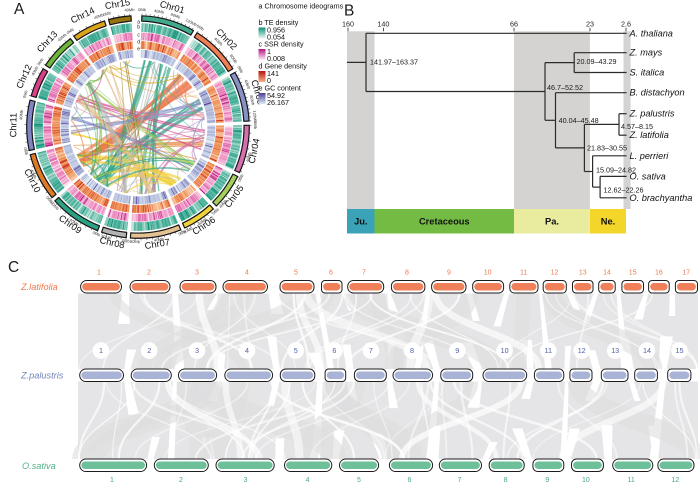 This screenshot has height=490, width=700. I want to click on svg-text: Z. latifolia, so click(649, 135).